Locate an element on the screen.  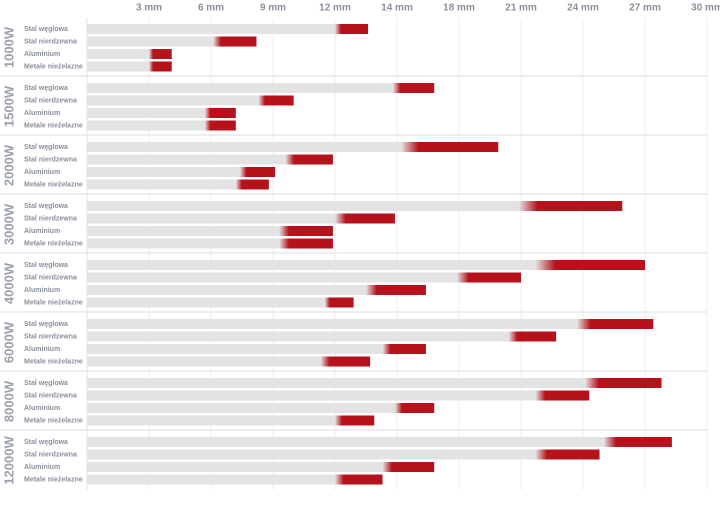
x-tick-label: 27 mm is located at coordinates (645, 8).